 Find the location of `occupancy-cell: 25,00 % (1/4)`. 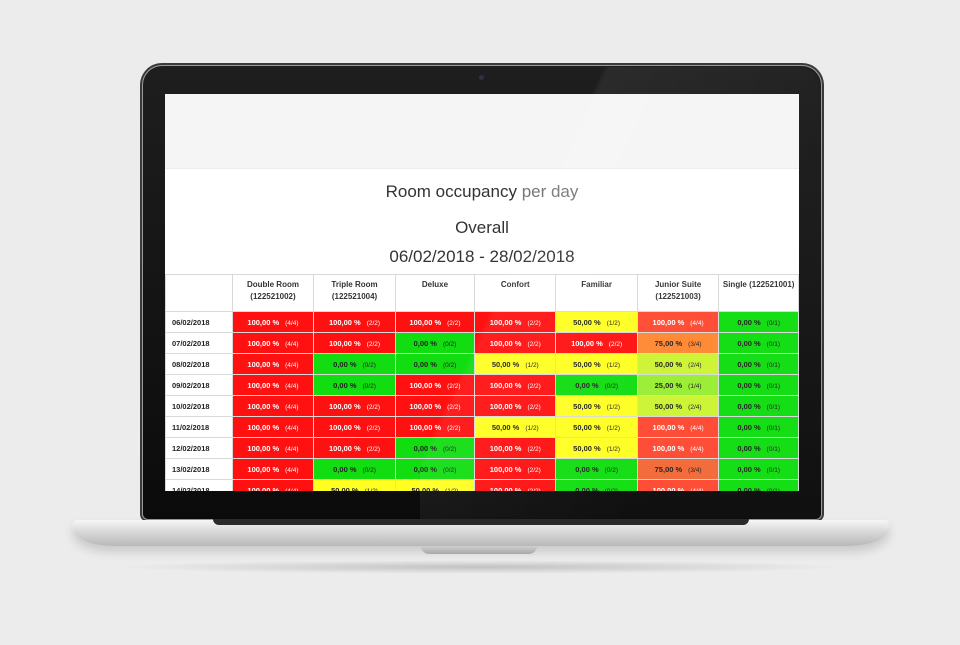

occupancy-cell: 25,00 % (1/4) is located at coordinates (678, 385).